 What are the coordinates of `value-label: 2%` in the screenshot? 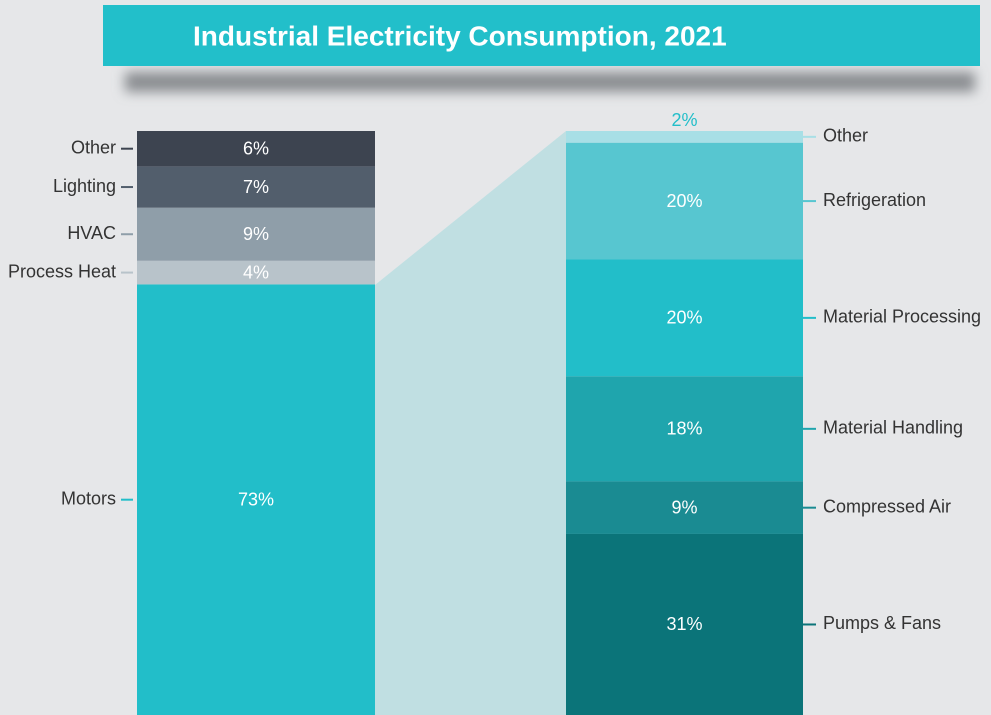 It's located at (684, 120).